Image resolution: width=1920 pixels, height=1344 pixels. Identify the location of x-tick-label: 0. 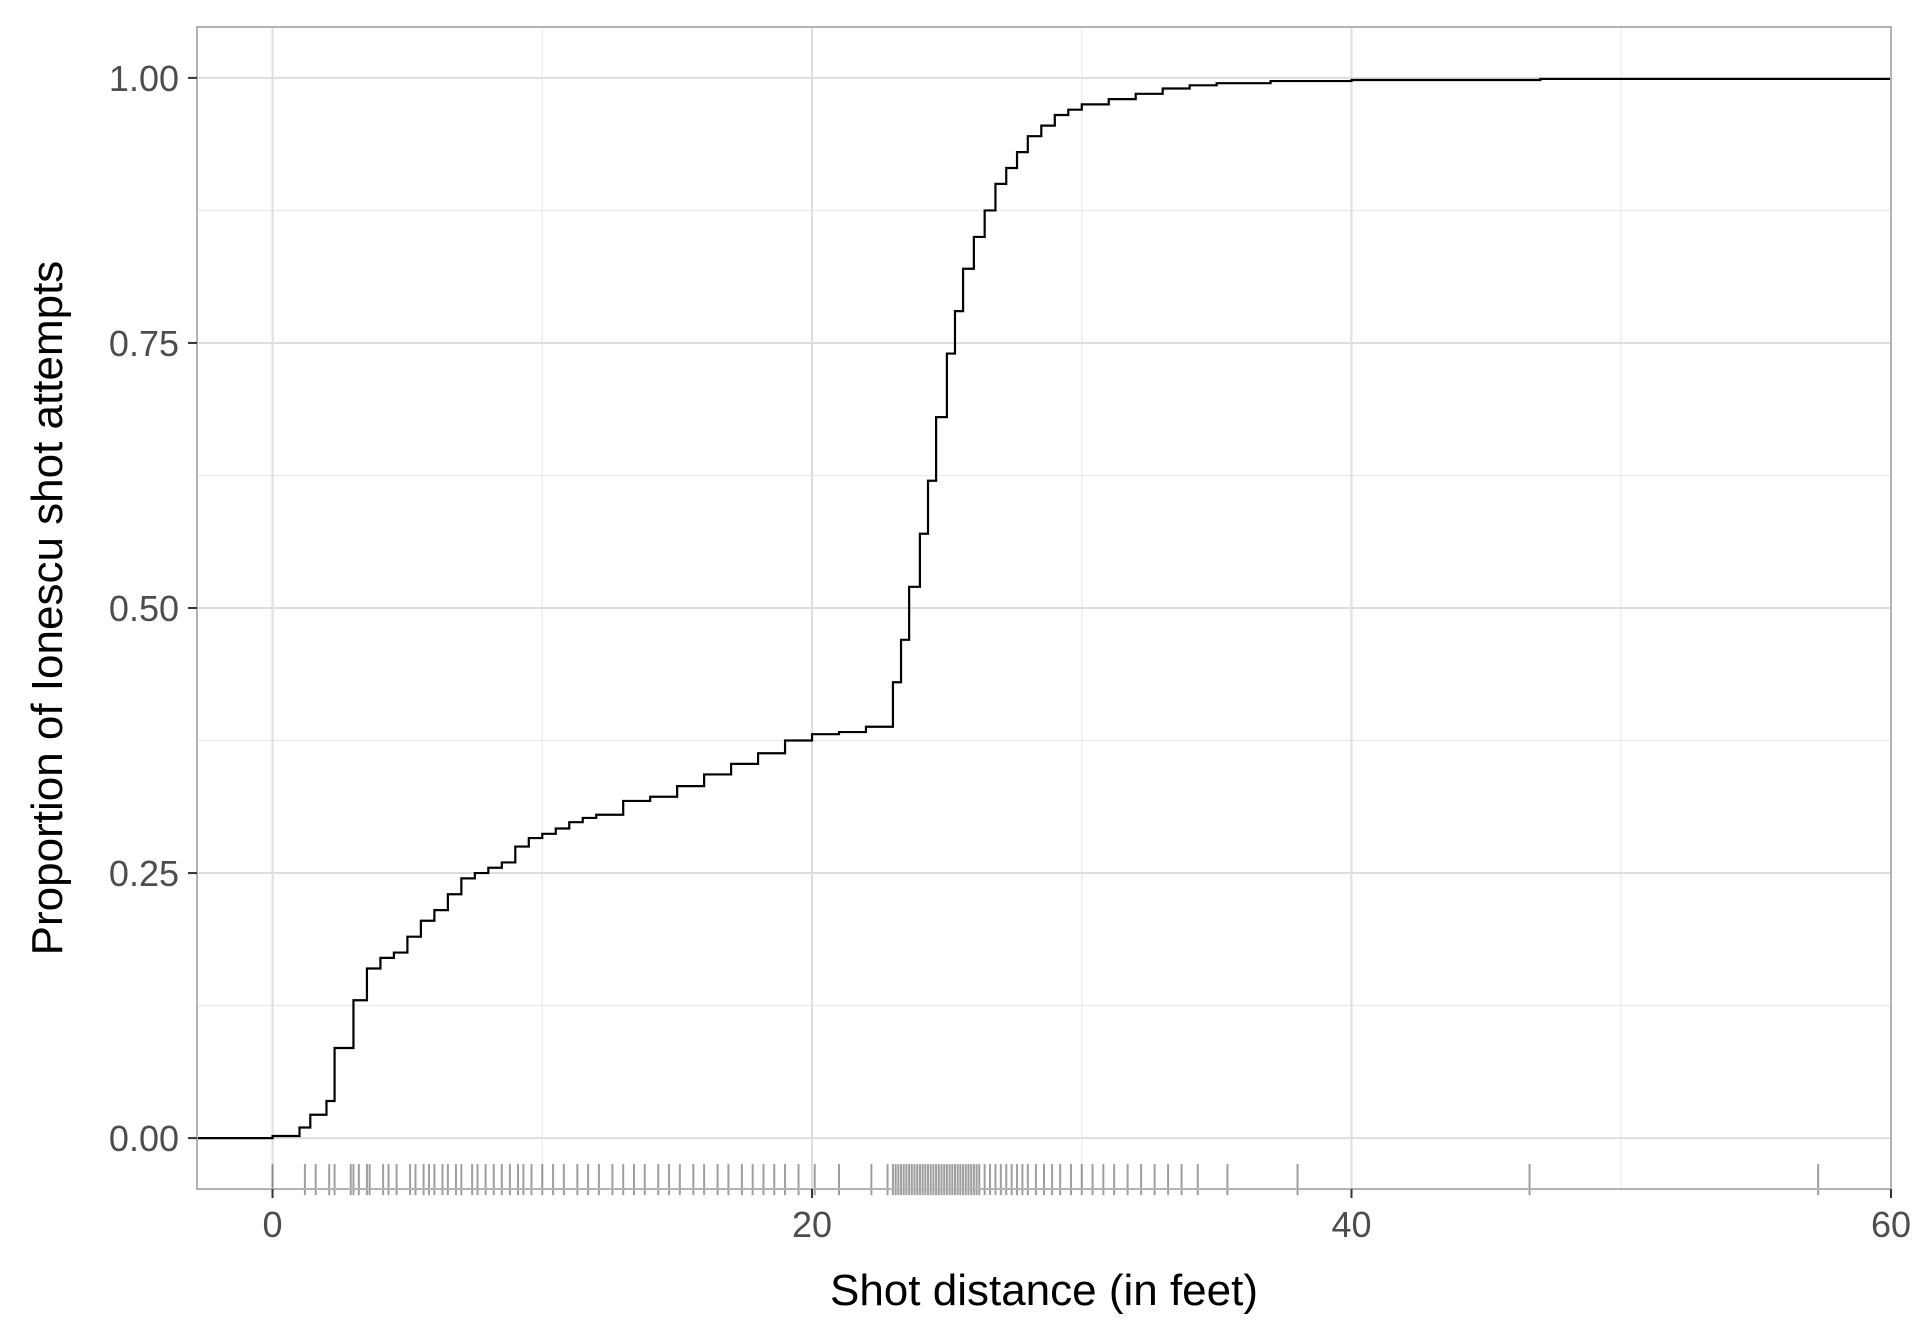
(273, 1224).